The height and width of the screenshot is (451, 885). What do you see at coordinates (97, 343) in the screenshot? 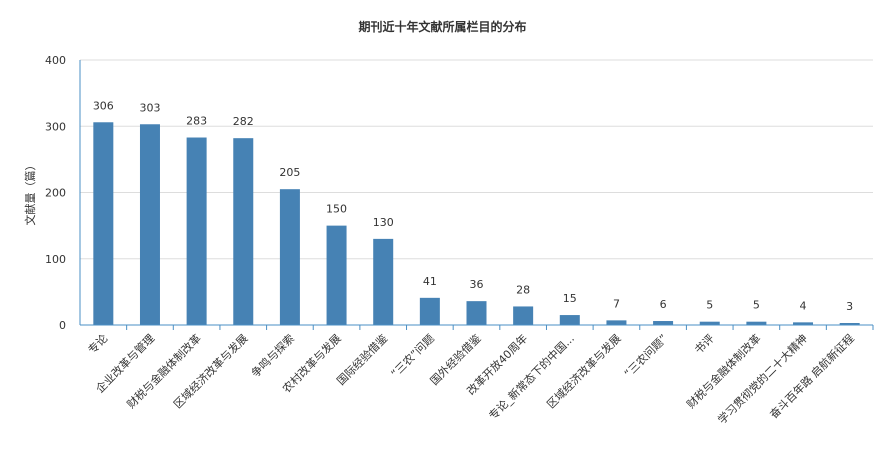
I see `x-category-label: 专论` at bounding box center [97, 343].